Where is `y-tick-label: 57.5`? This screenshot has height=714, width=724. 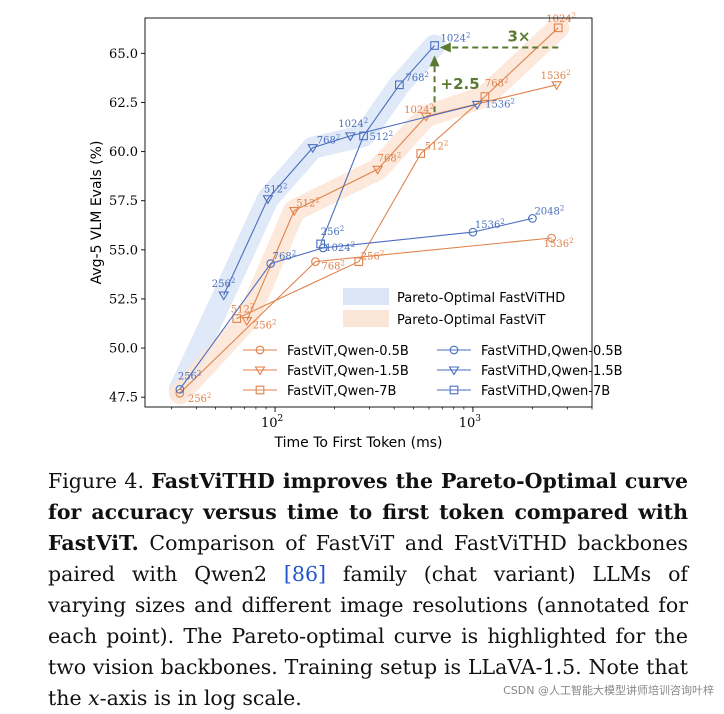
y-tick-label: 57.5 is located at coordinates (123, 201).